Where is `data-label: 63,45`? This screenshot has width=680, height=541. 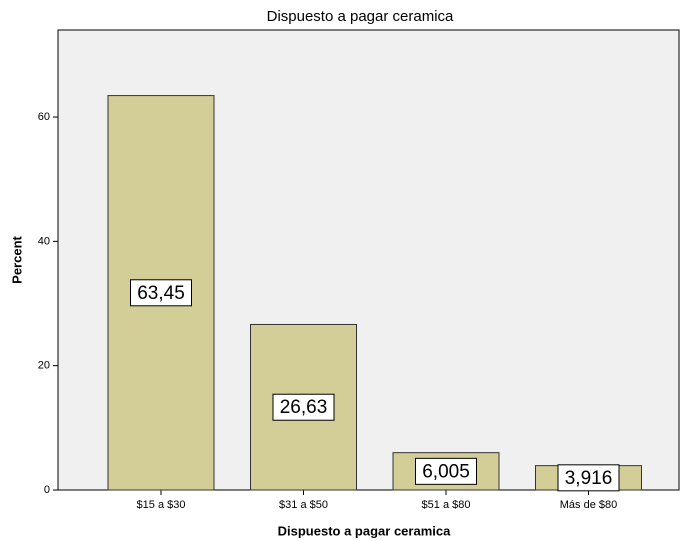
data-label: 63,45 is located at coordinates (161, 293).